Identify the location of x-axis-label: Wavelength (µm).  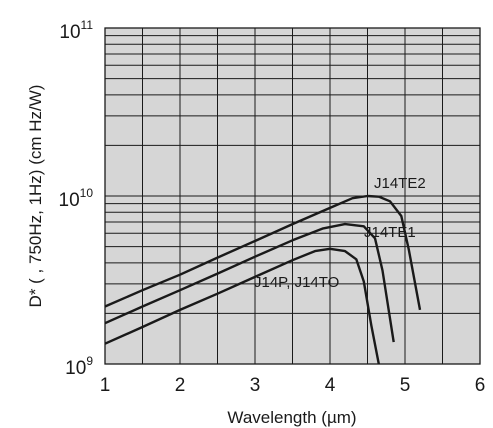
(291, 417).